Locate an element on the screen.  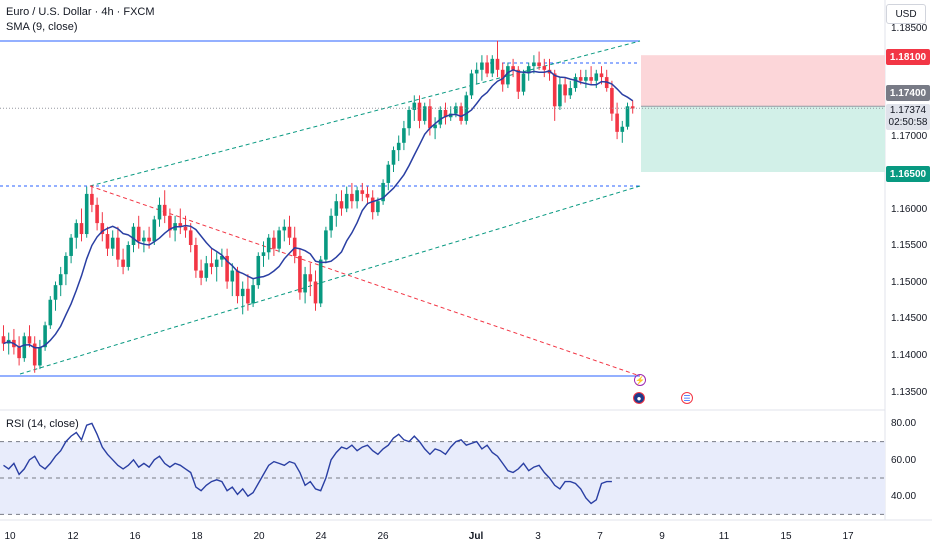
symbol-title: Euro / U.S. Dollar · 4h · FXCM is located at coordinates (80, 12).